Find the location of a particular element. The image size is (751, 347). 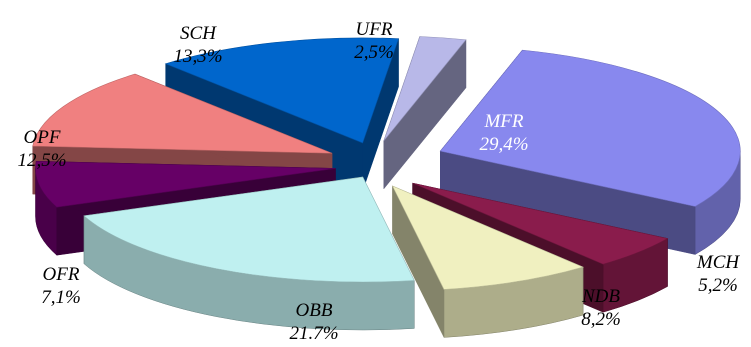

slice-value-ofr: 7,1% is located at coordinates (61, 297).